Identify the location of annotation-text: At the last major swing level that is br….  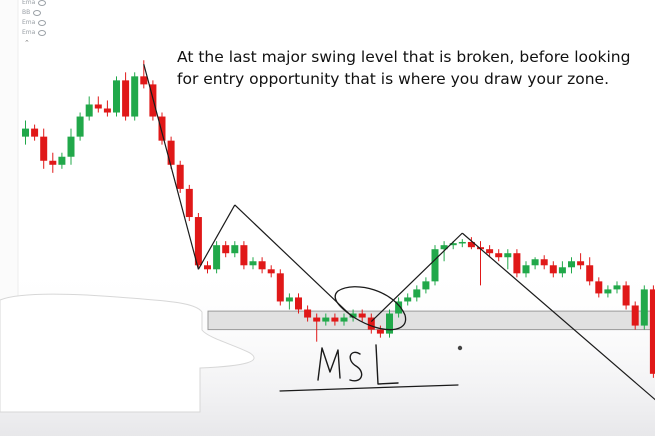
(404, 68).